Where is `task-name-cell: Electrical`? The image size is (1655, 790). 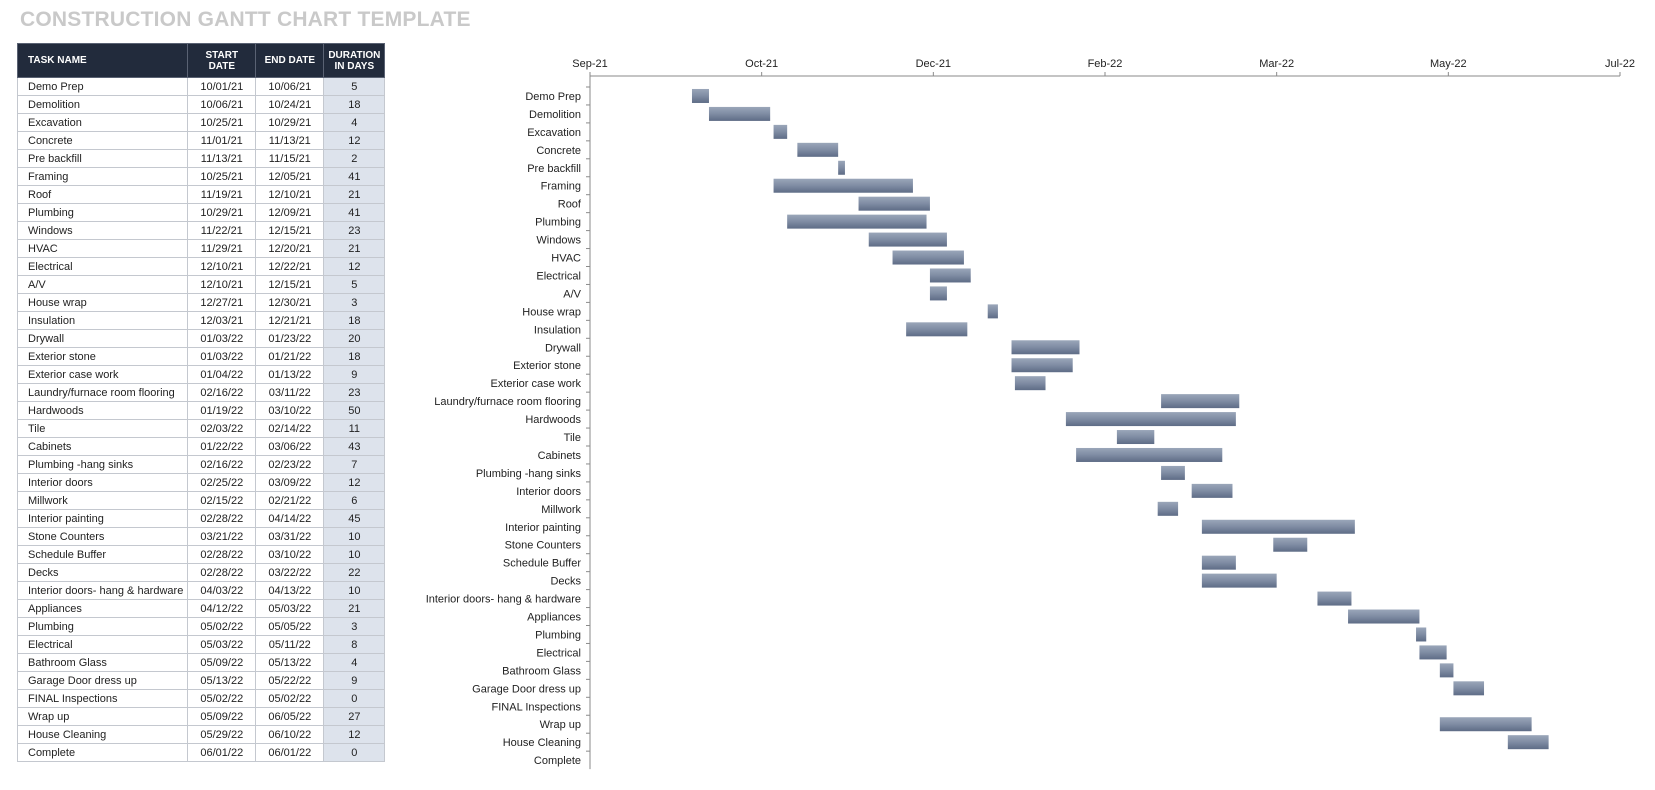 task-name-cell: Electrical is located at coordinates (102, 266).